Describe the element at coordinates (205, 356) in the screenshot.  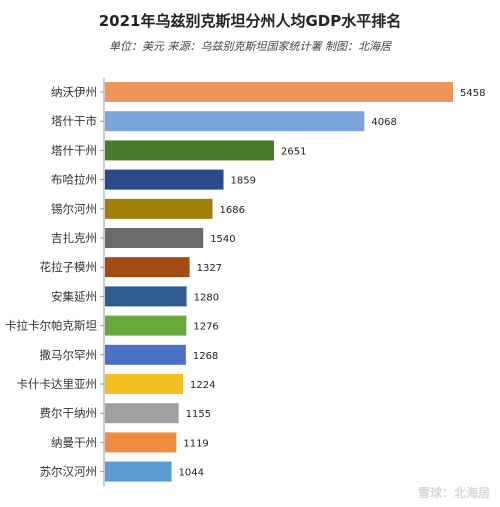
I see `value-label: 1268` at that location.